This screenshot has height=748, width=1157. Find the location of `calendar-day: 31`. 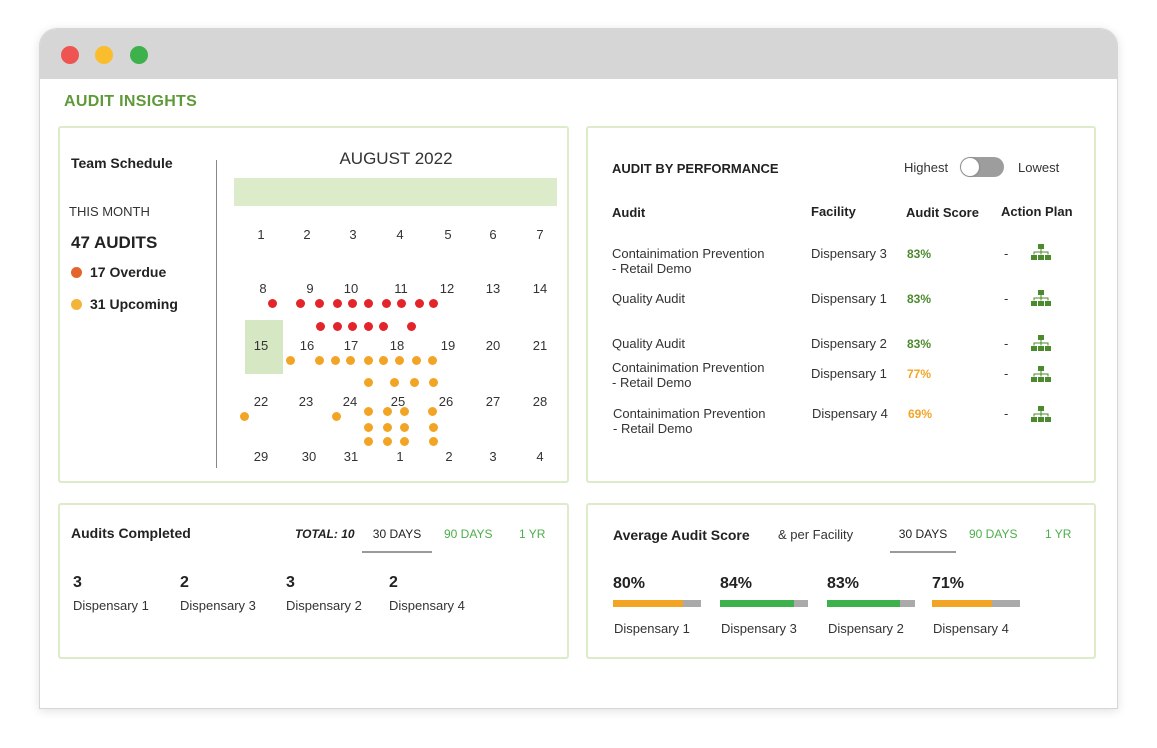

calendar-day: 31 is located at coordinates (351, 456).